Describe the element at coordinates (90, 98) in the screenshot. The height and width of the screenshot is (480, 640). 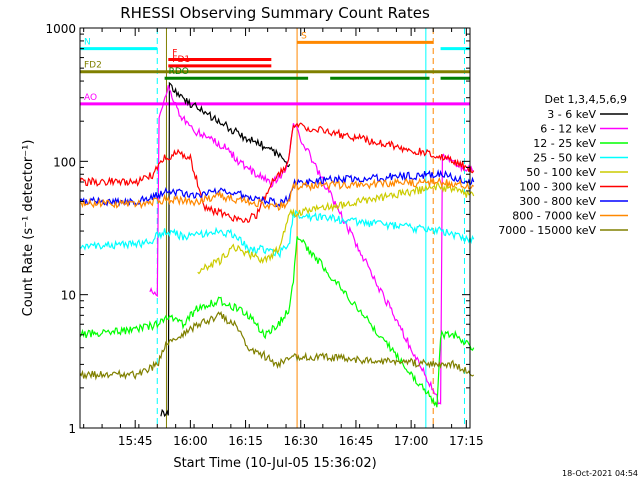
I see `flag-label-ao: AO` at that location.